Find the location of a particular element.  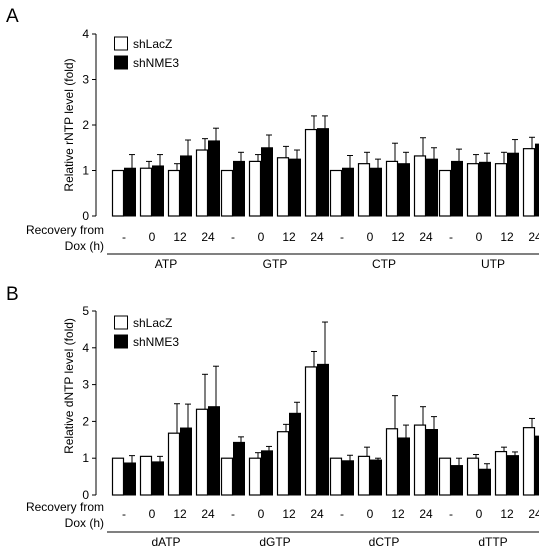

panel-b-y-tick-label: 1 is located at coordinates (85, 458).